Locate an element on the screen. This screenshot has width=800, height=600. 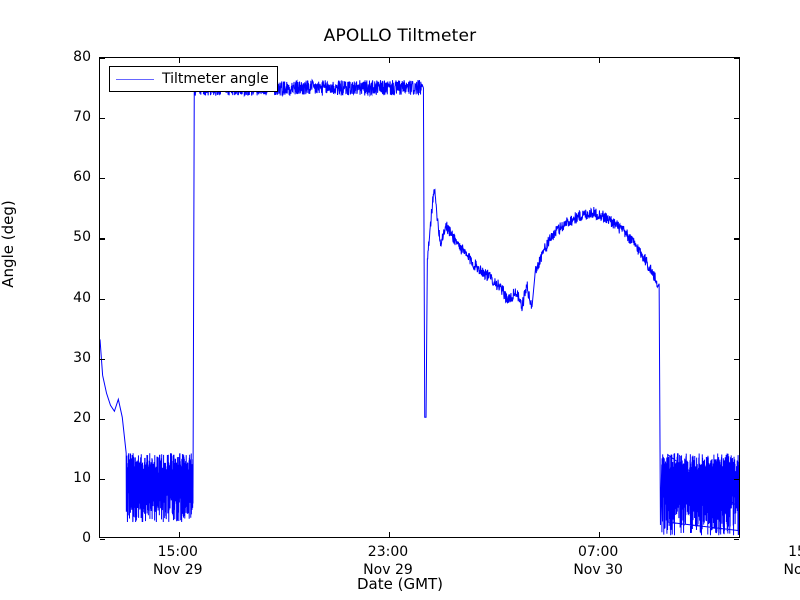
x-tick-time: 23:00 is located at coordinates (388, 552).